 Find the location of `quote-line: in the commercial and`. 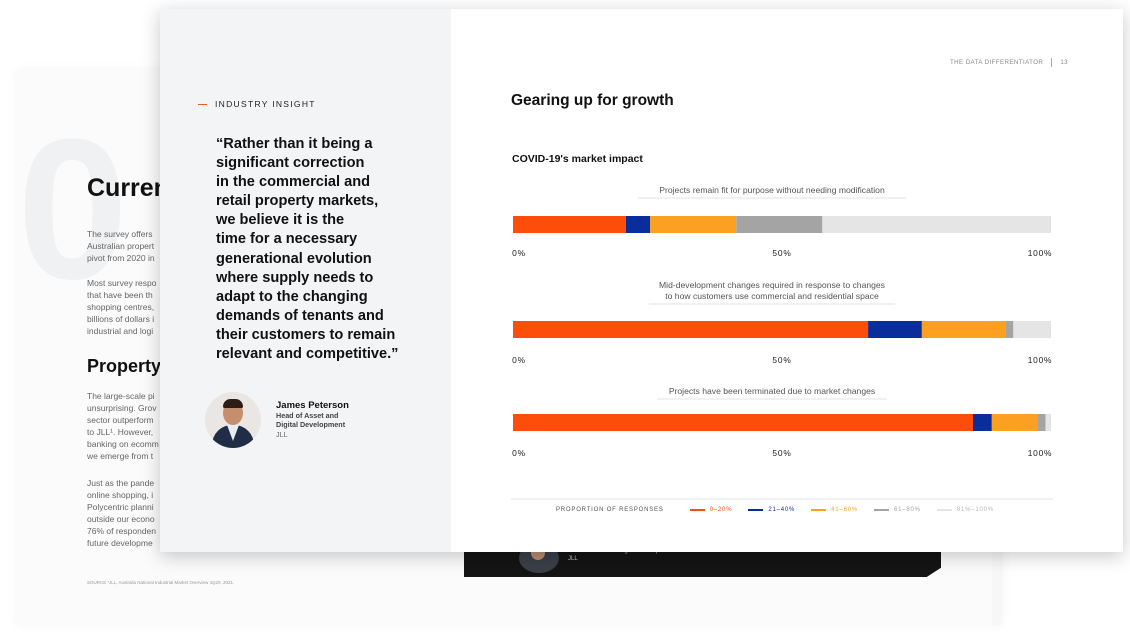

quote-line: in the commercial and is located at coordinates (293, 182).